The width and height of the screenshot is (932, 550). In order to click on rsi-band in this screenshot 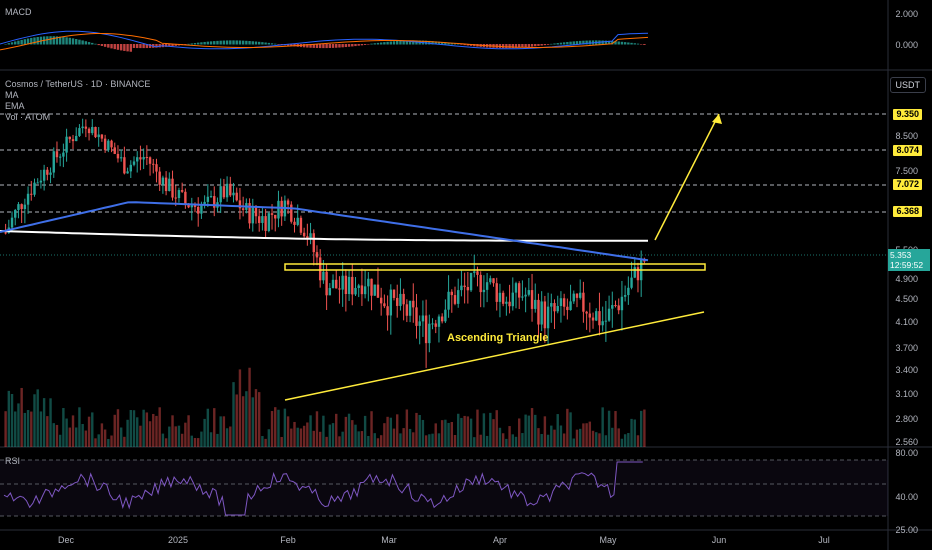, I will do `click(444, 488)`.